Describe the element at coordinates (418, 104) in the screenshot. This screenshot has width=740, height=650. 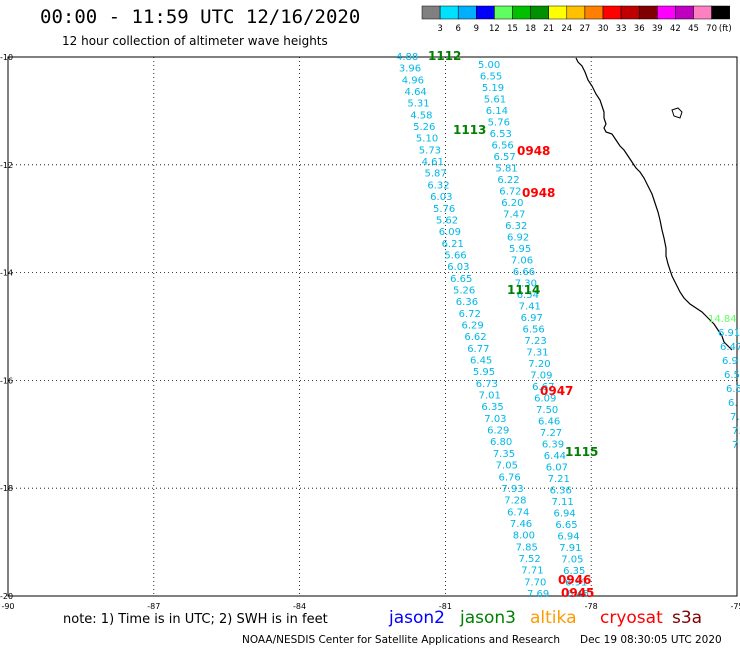
I see `swh-value-left-track: 5.31` at that location.